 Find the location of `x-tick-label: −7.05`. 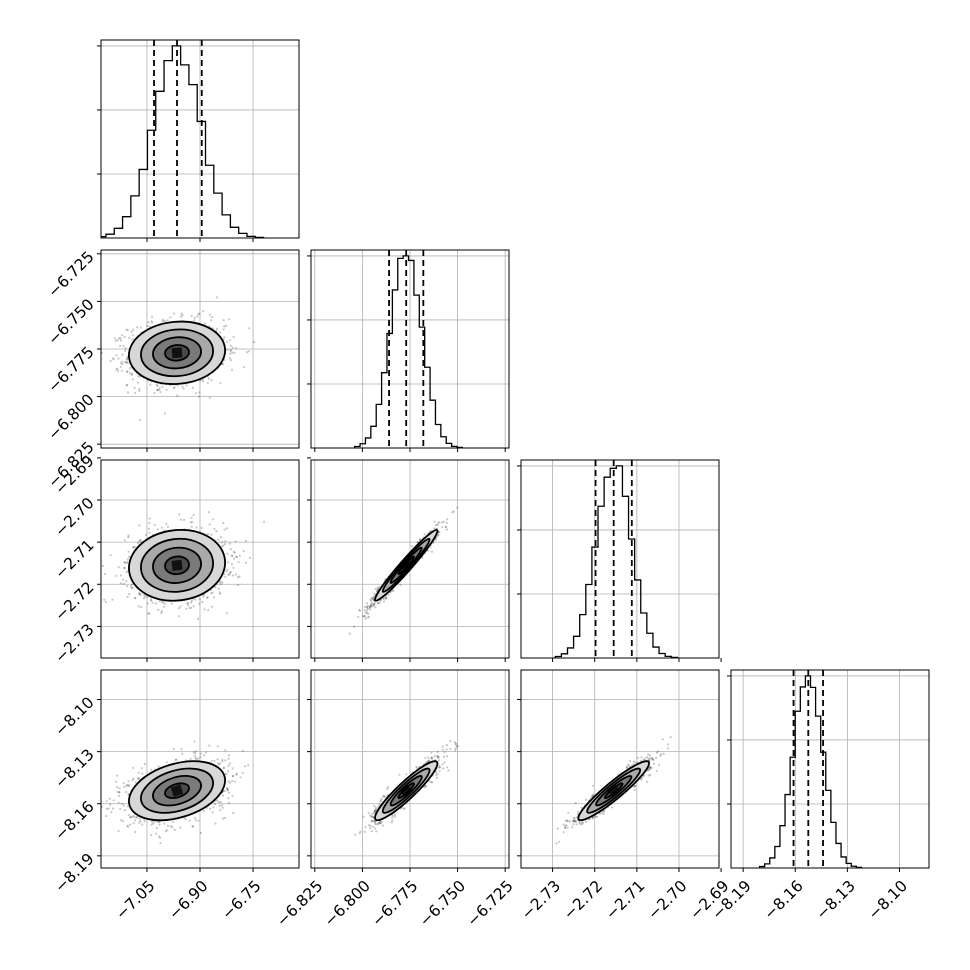

x-tick-label: −7.05 is located at coordinates (135, 900).